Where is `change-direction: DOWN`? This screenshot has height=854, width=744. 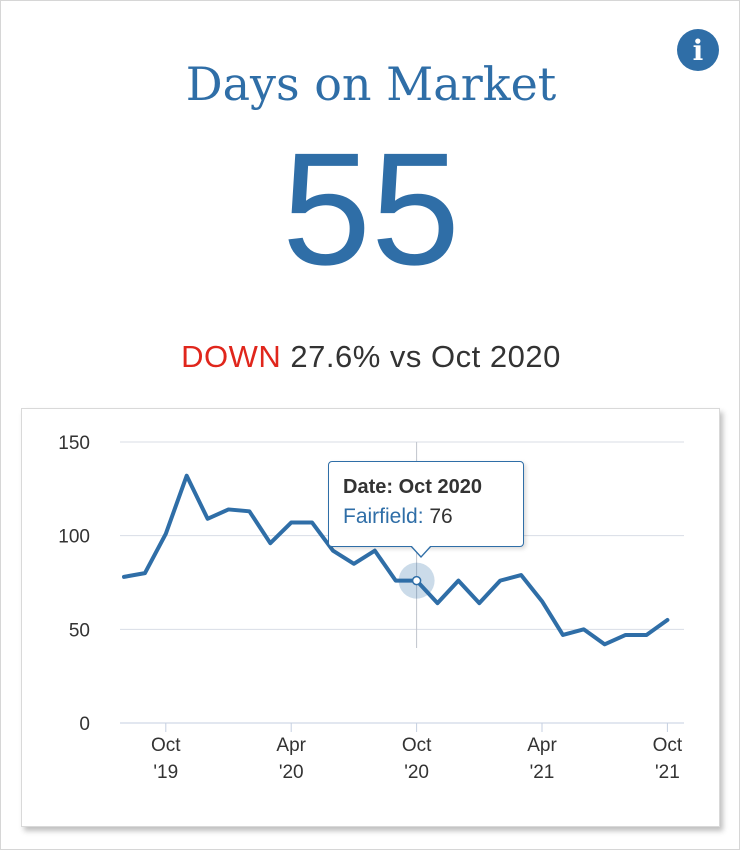 change-direction: DOWN is located at coordinates (231, 356).